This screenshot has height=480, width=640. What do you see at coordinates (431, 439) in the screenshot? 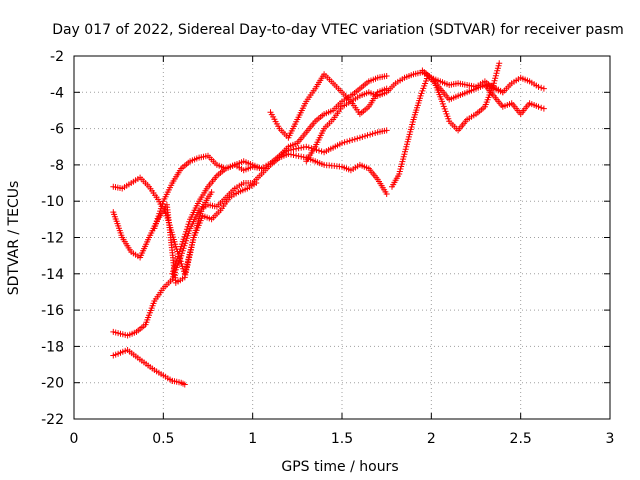
I see `x-tick-label: 2` at bounding box center [431, 439].